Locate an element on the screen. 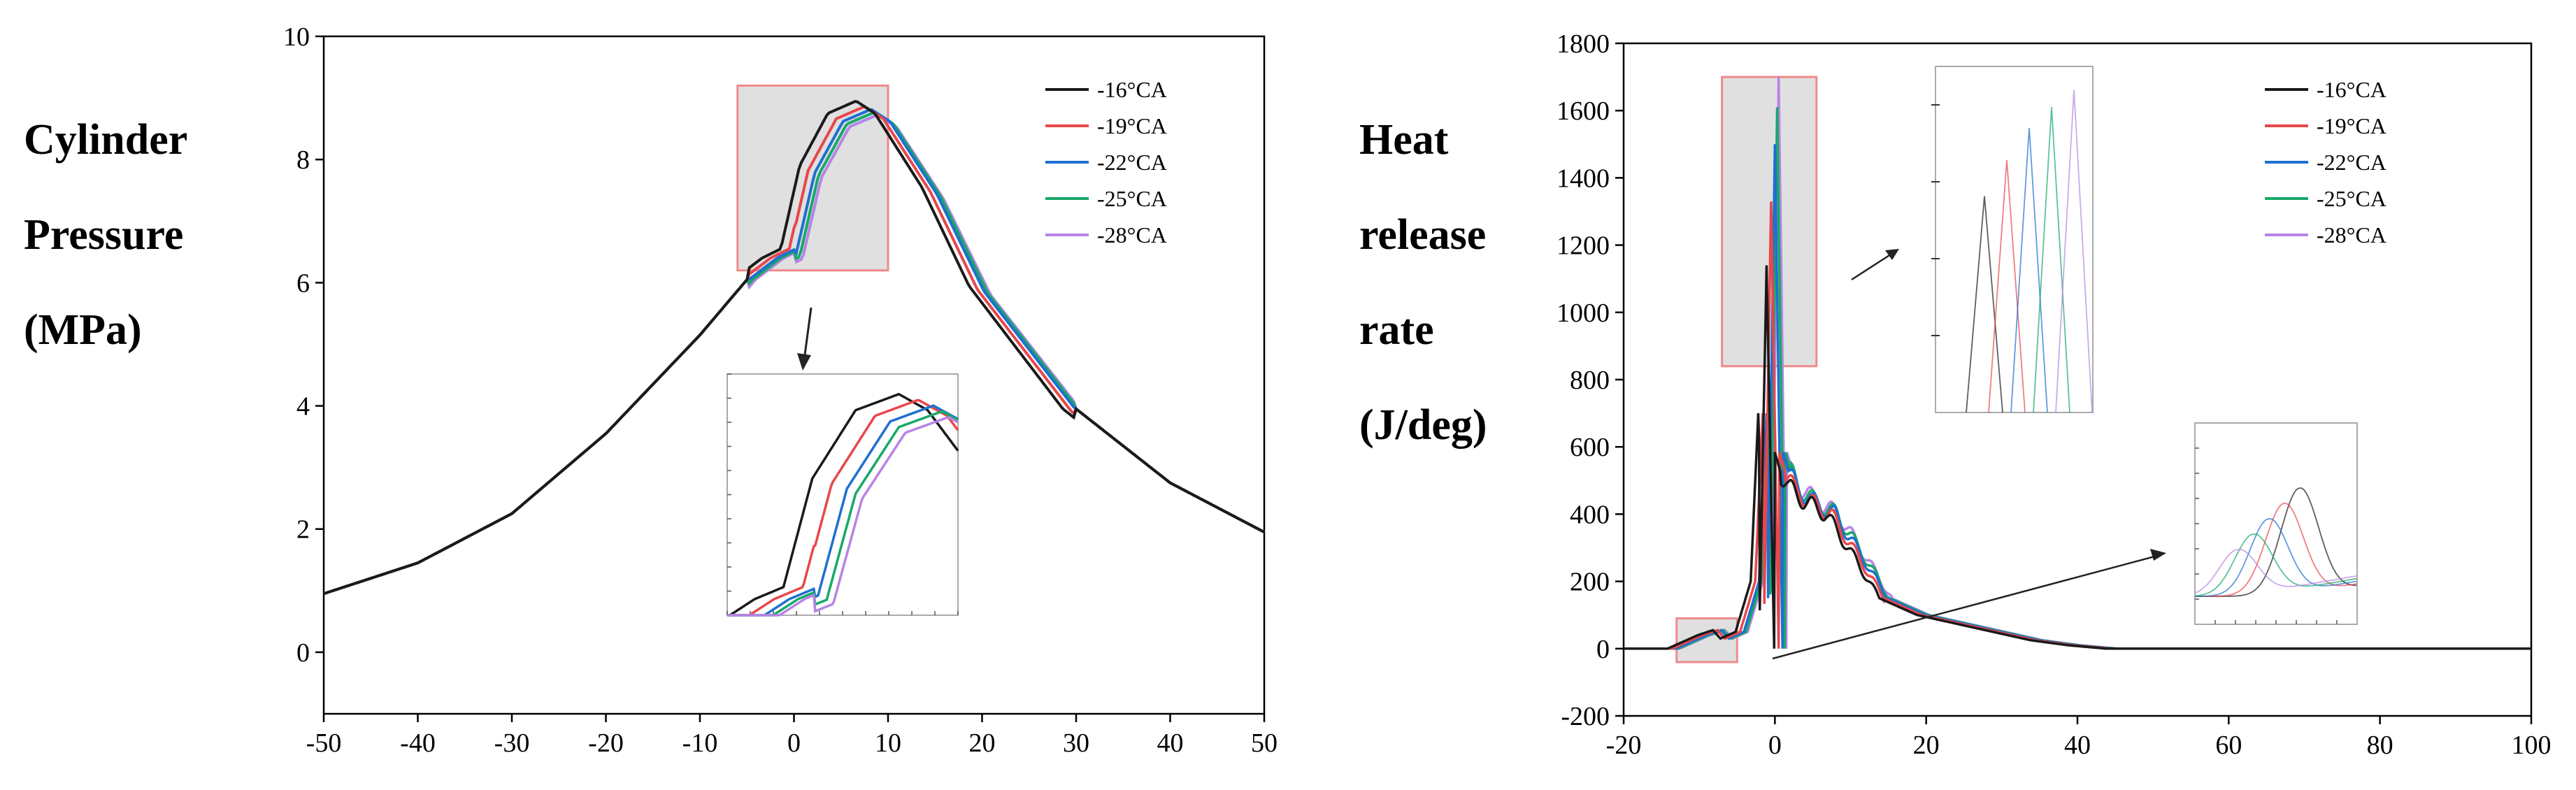 The width and height of the screenshot is (2576, 790). pressure-xtick-label: 0 is located at coordinates (794, 743).